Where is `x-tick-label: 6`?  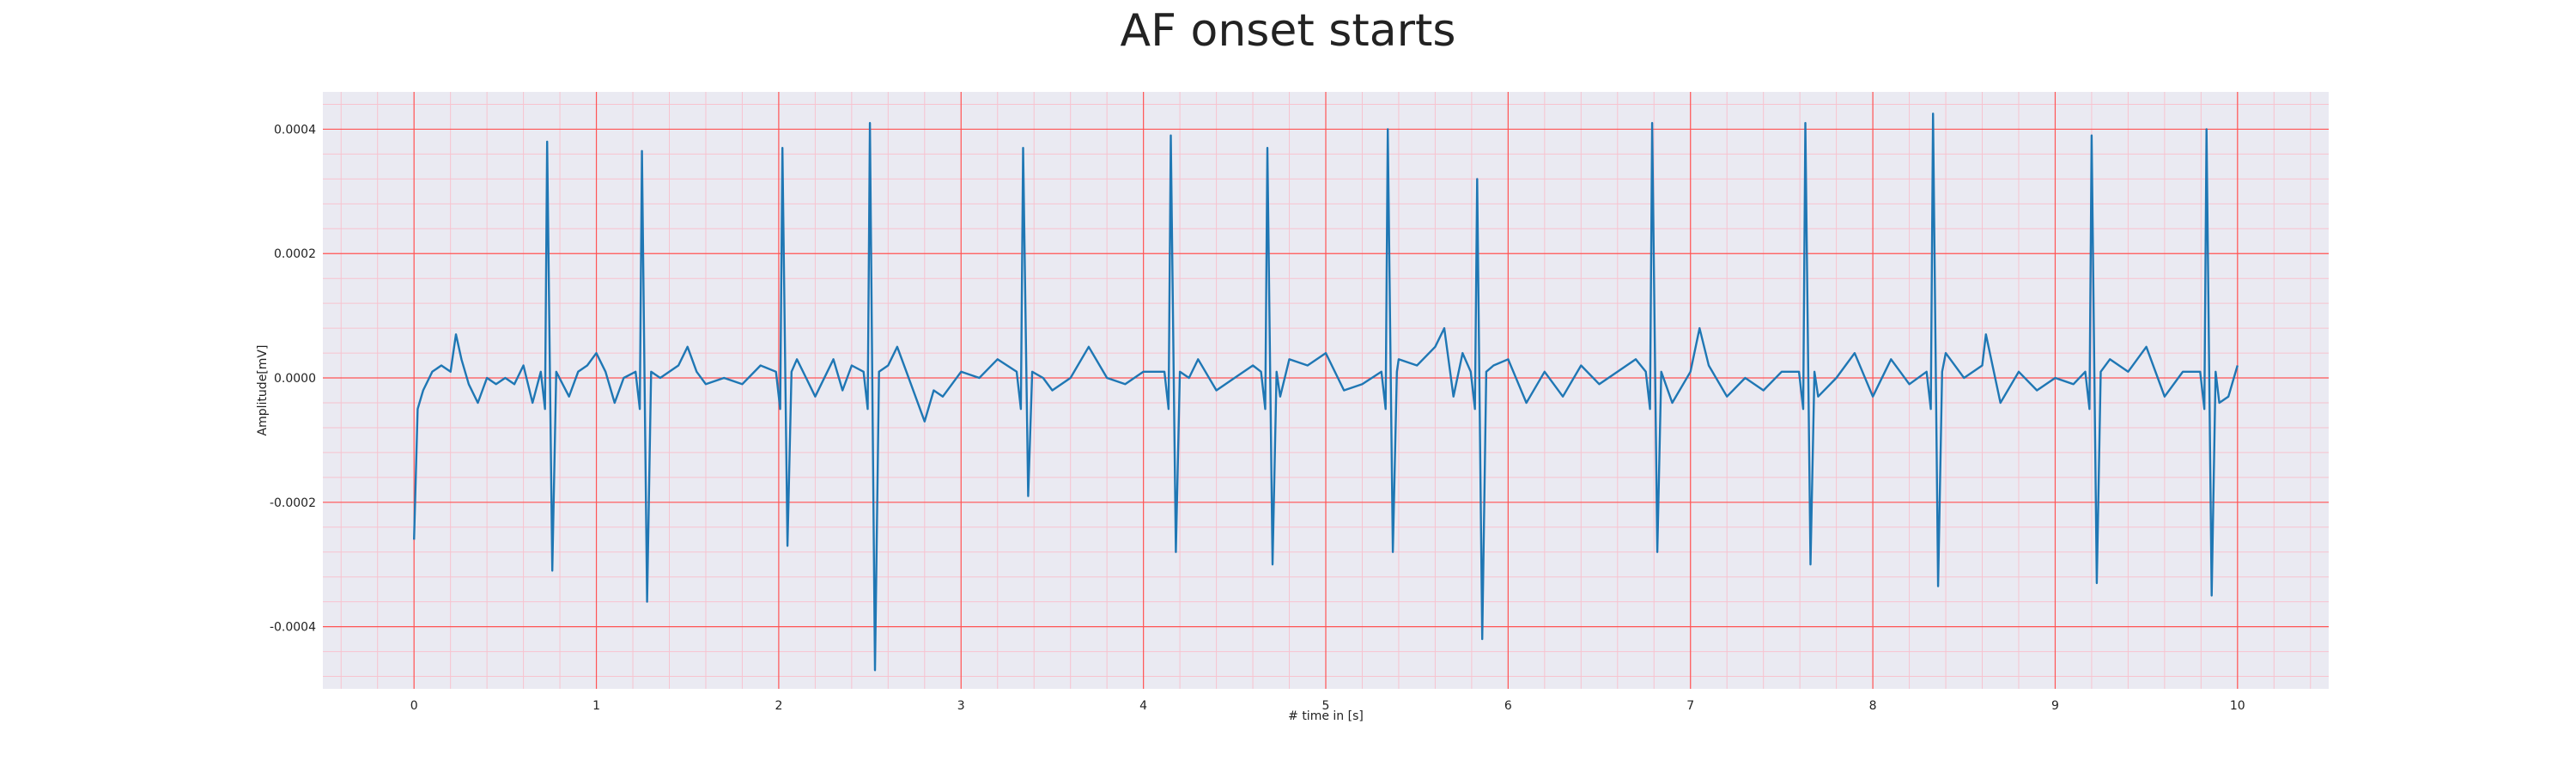 x-tick-label: 6 is located at coordinates (1508, 706).